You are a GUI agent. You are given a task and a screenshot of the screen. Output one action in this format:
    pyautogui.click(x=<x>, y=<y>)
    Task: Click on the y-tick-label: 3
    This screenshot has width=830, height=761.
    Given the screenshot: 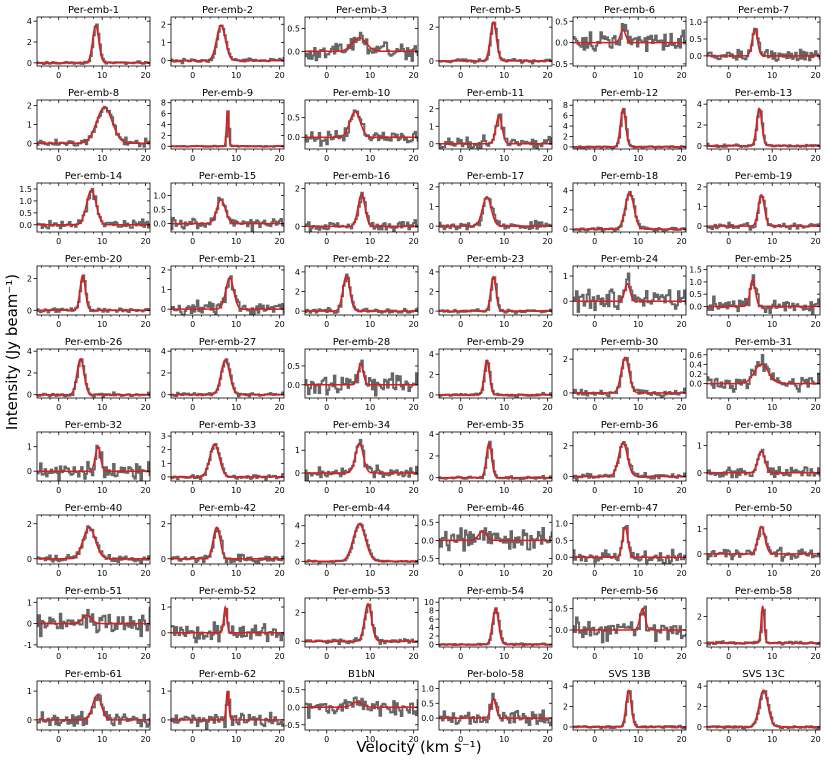 What is the action you would take?
    pyautogui.click(x=163, y=436)
    